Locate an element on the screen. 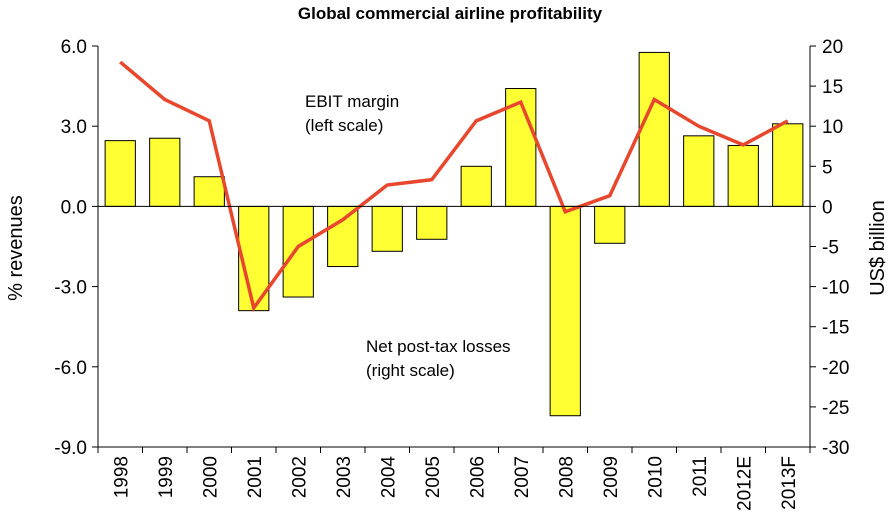 The image size is (892, 529). x-tick-label: 2013F is located at coordinates (789, 483).